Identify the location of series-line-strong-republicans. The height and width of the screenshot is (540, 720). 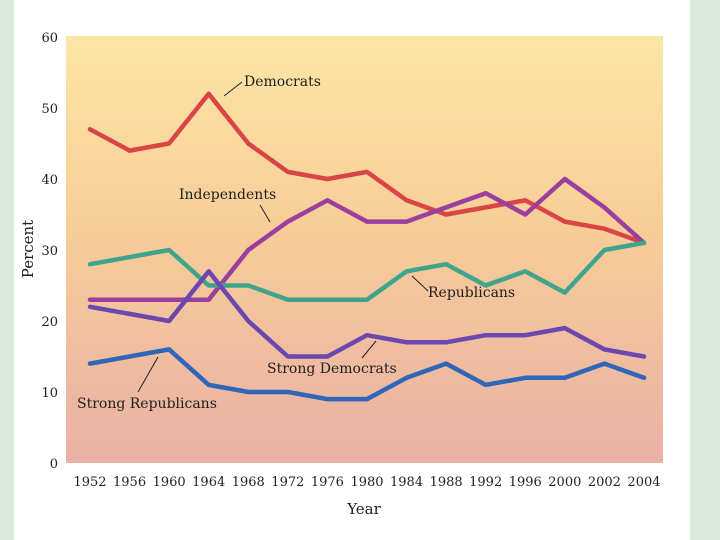
(367, 374).